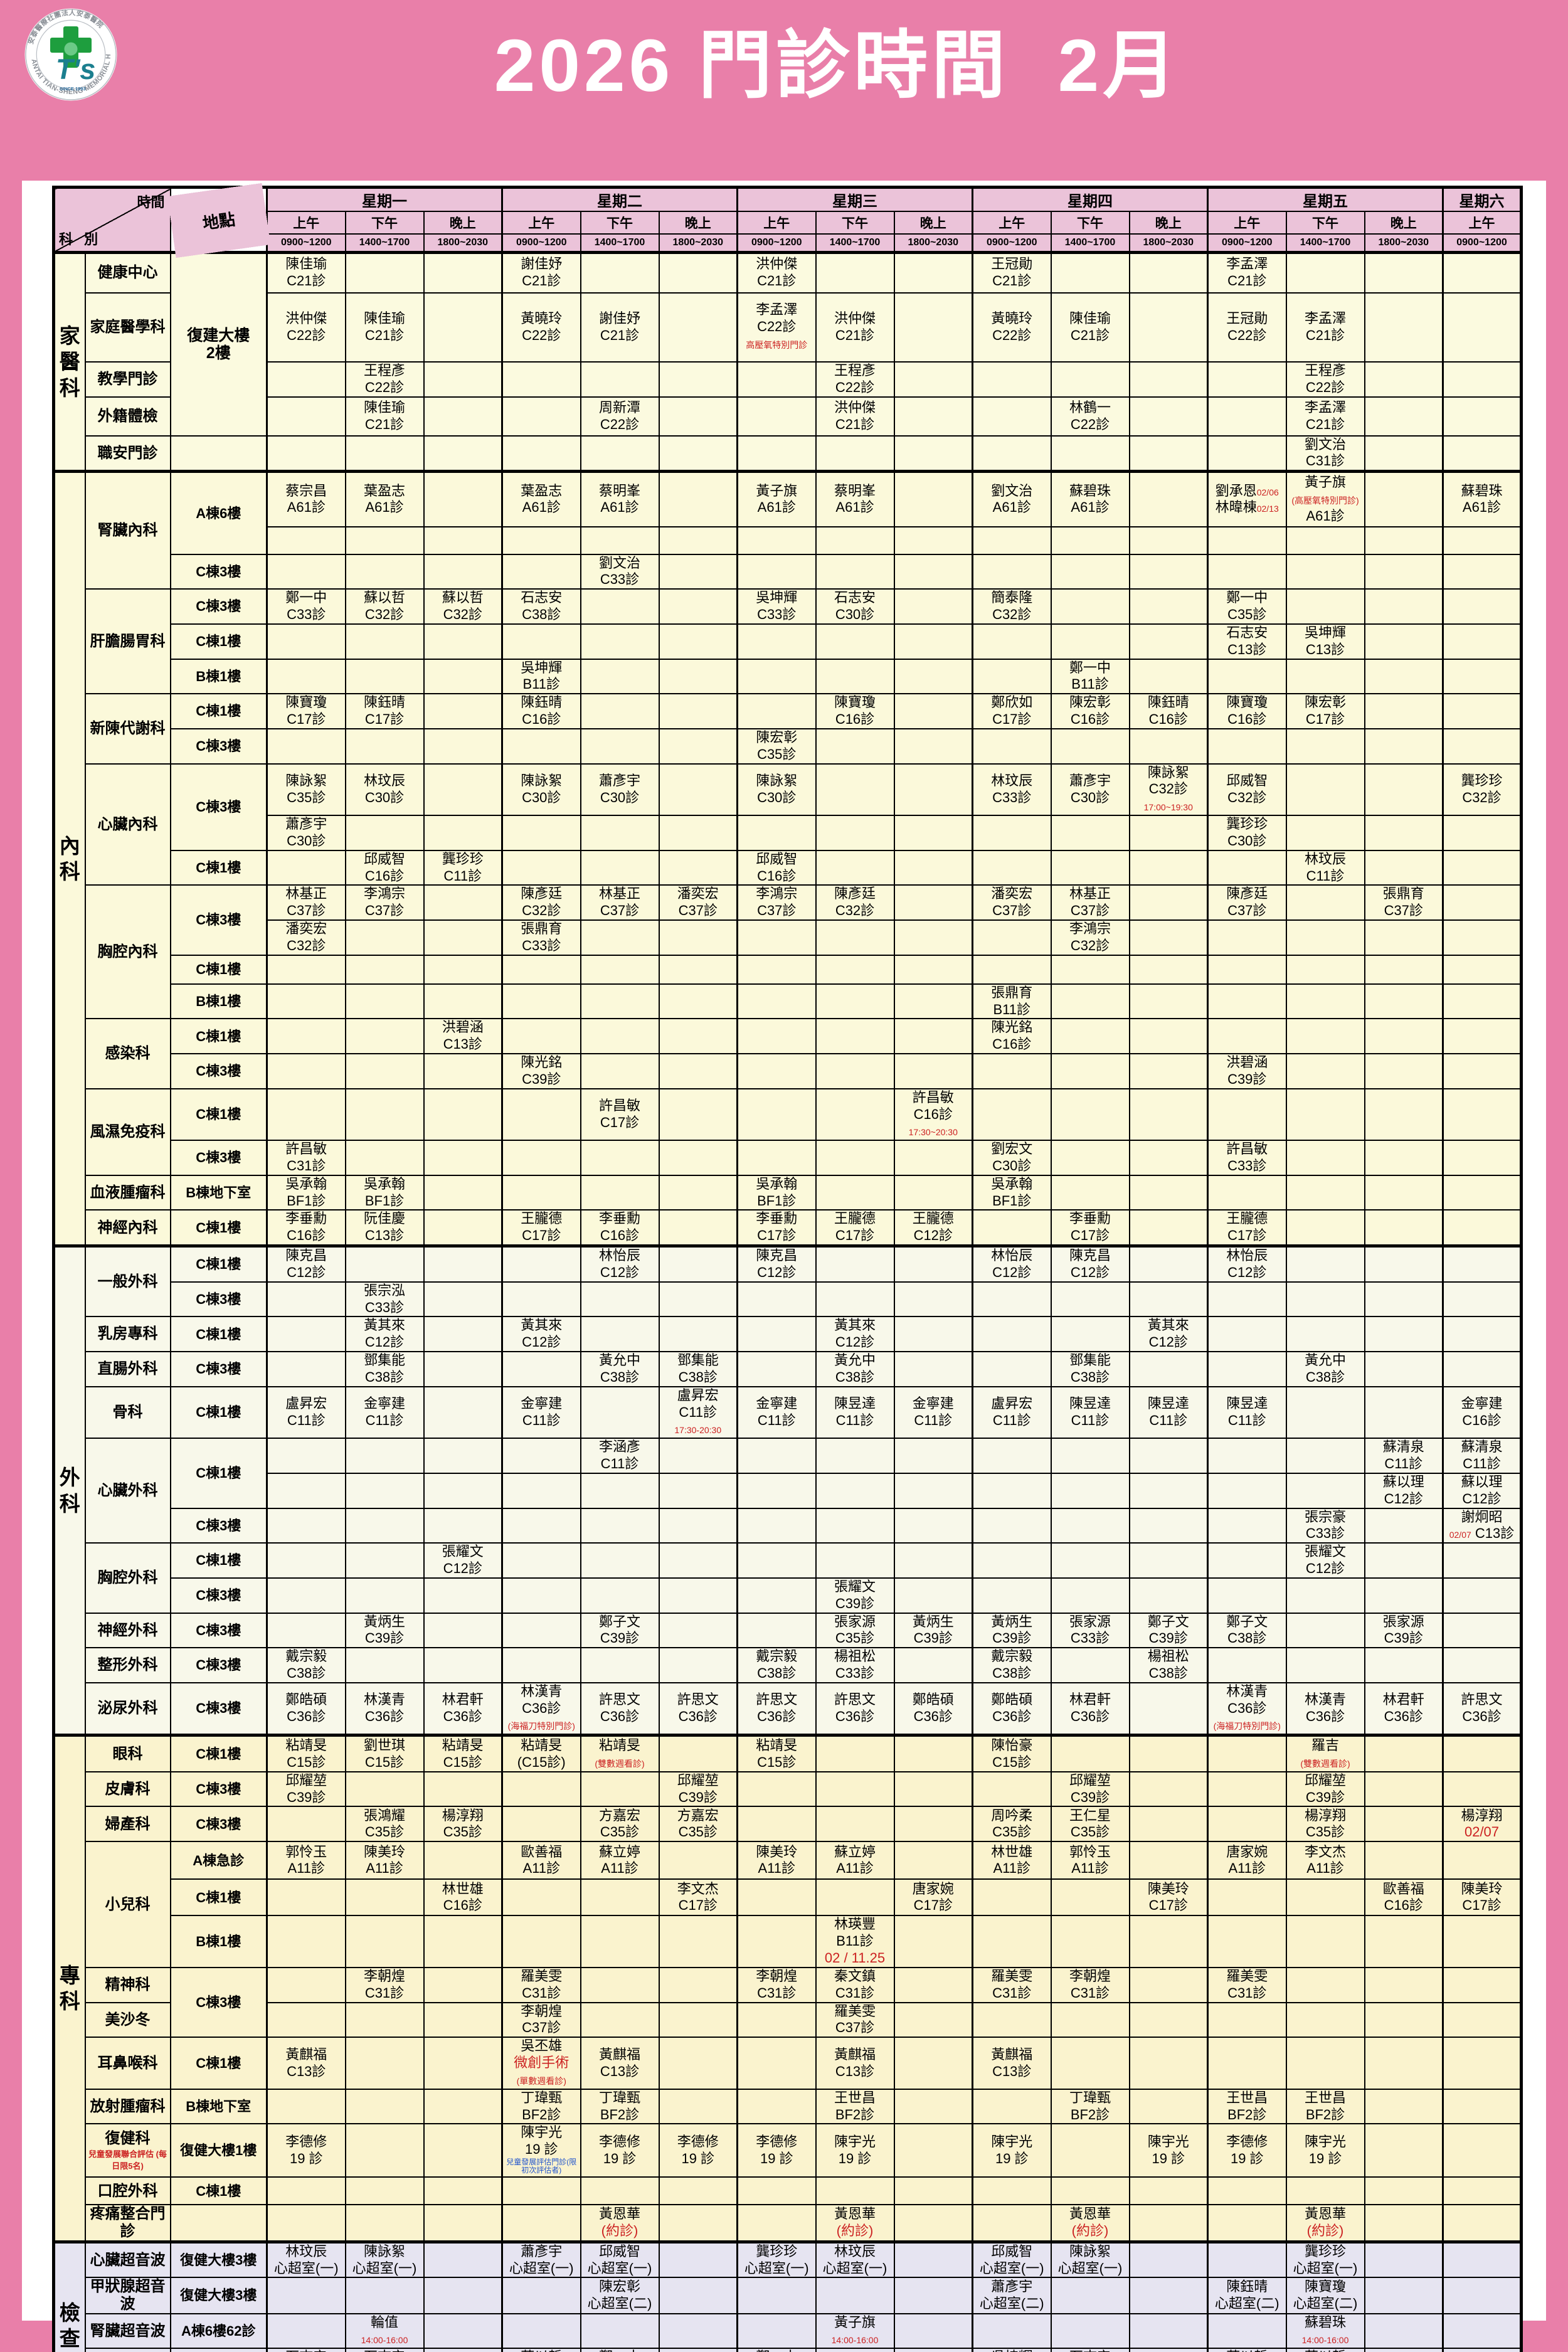 The width and height of the screenshot is (1568, 2352). I want to click on schedule-cell: 陳佳瑜 C21診, so click(1090, 328).